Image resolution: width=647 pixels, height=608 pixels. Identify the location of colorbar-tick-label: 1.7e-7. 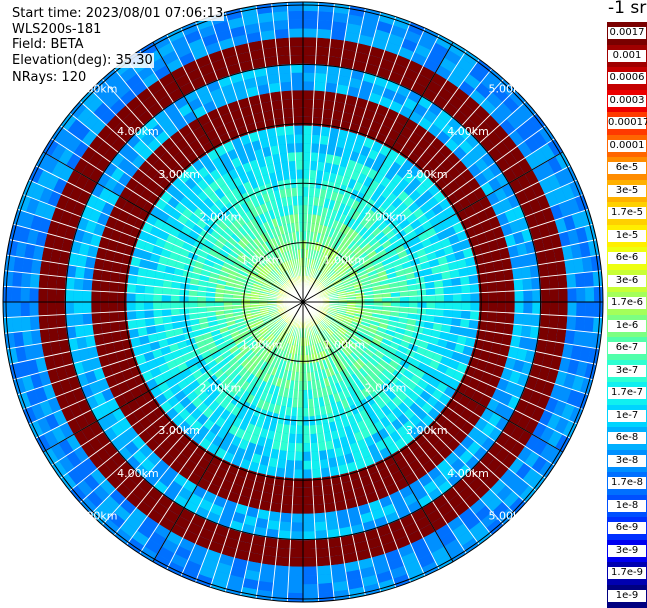
(627, 393).